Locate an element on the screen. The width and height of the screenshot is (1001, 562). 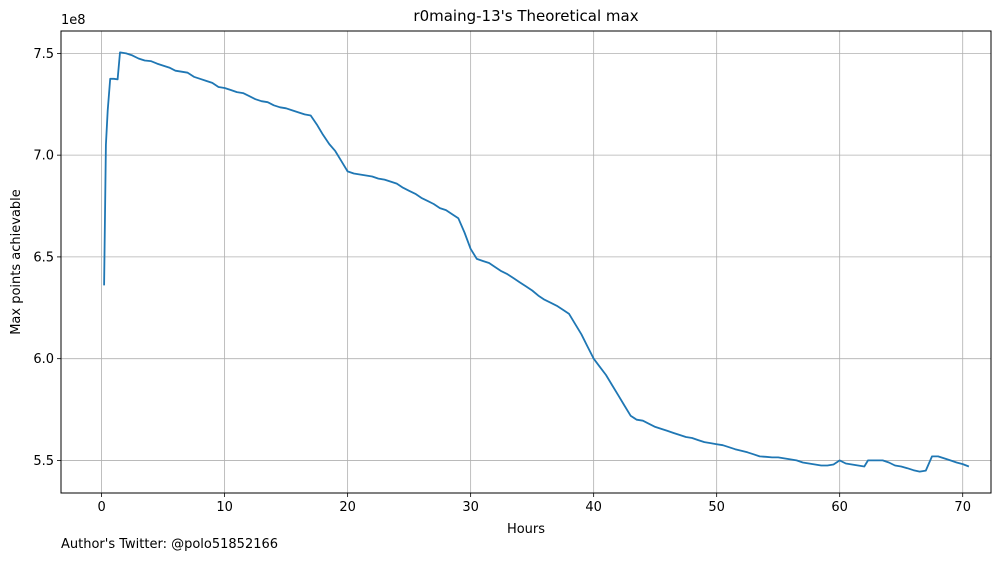
x-tick-label: 10 is located at coordinates (224, 507).